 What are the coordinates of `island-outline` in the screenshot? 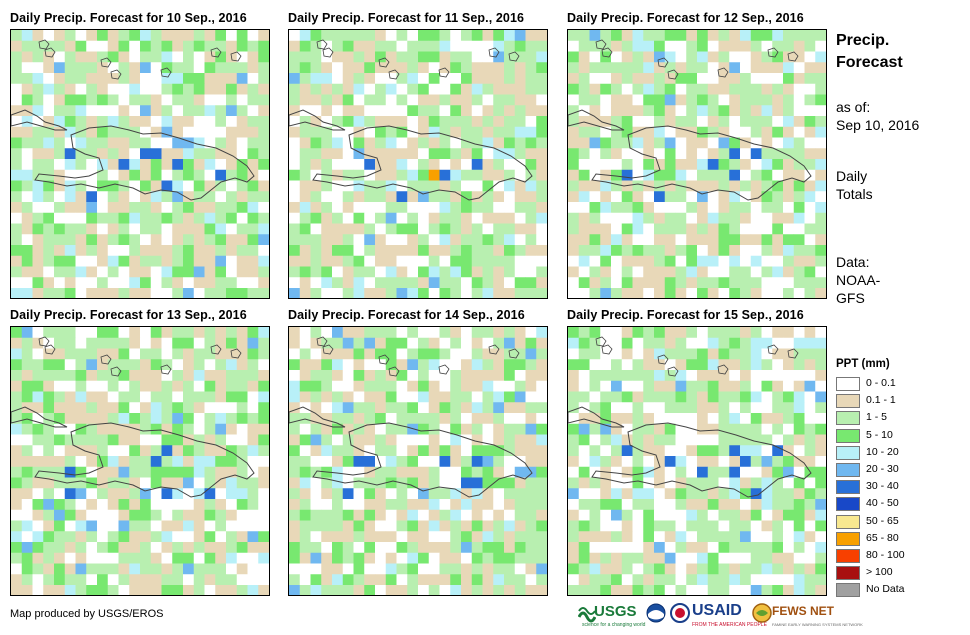 It's located at (328, 349).